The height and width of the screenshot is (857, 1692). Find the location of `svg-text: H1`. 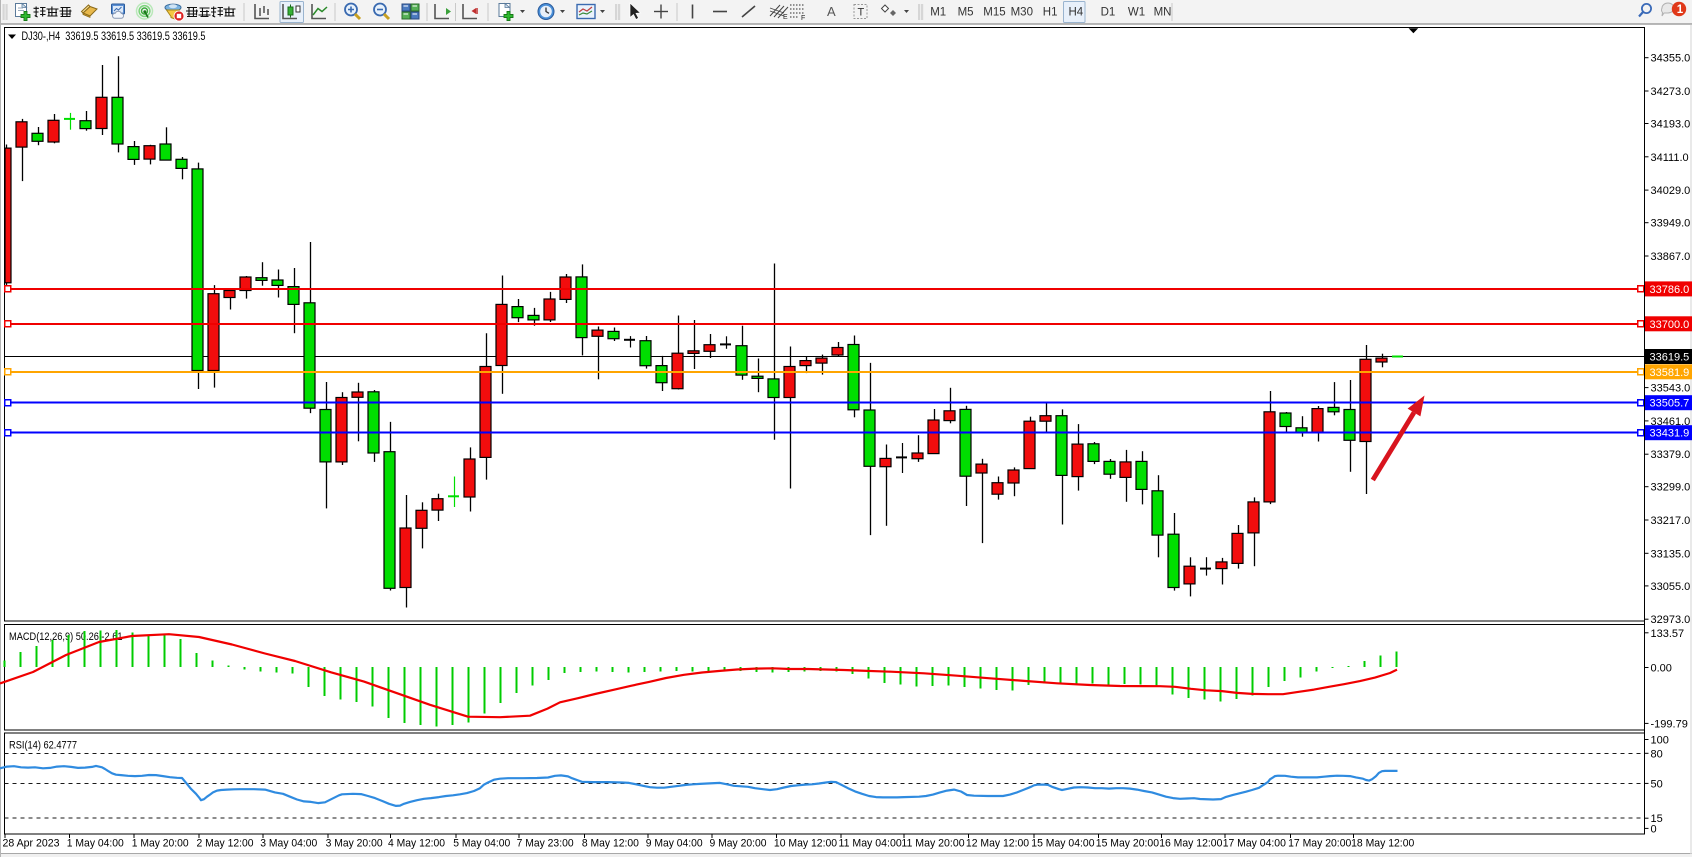

svg-text: H1 is located at coordinates (1050, 13).